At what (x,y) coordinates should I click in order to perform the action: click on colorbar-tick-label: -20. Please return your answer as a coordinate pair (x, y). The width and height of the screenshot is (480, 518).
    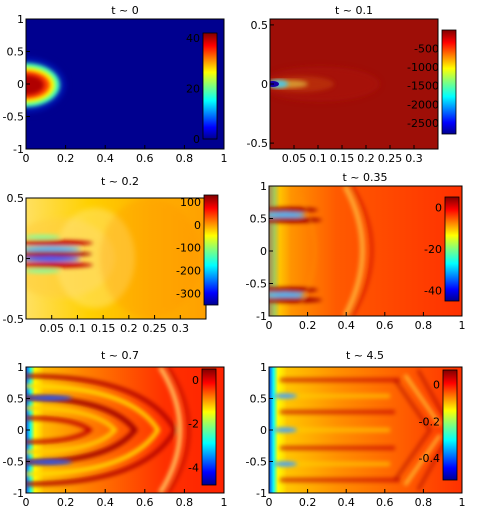
    Looking at the image, I should click on (433, 249).